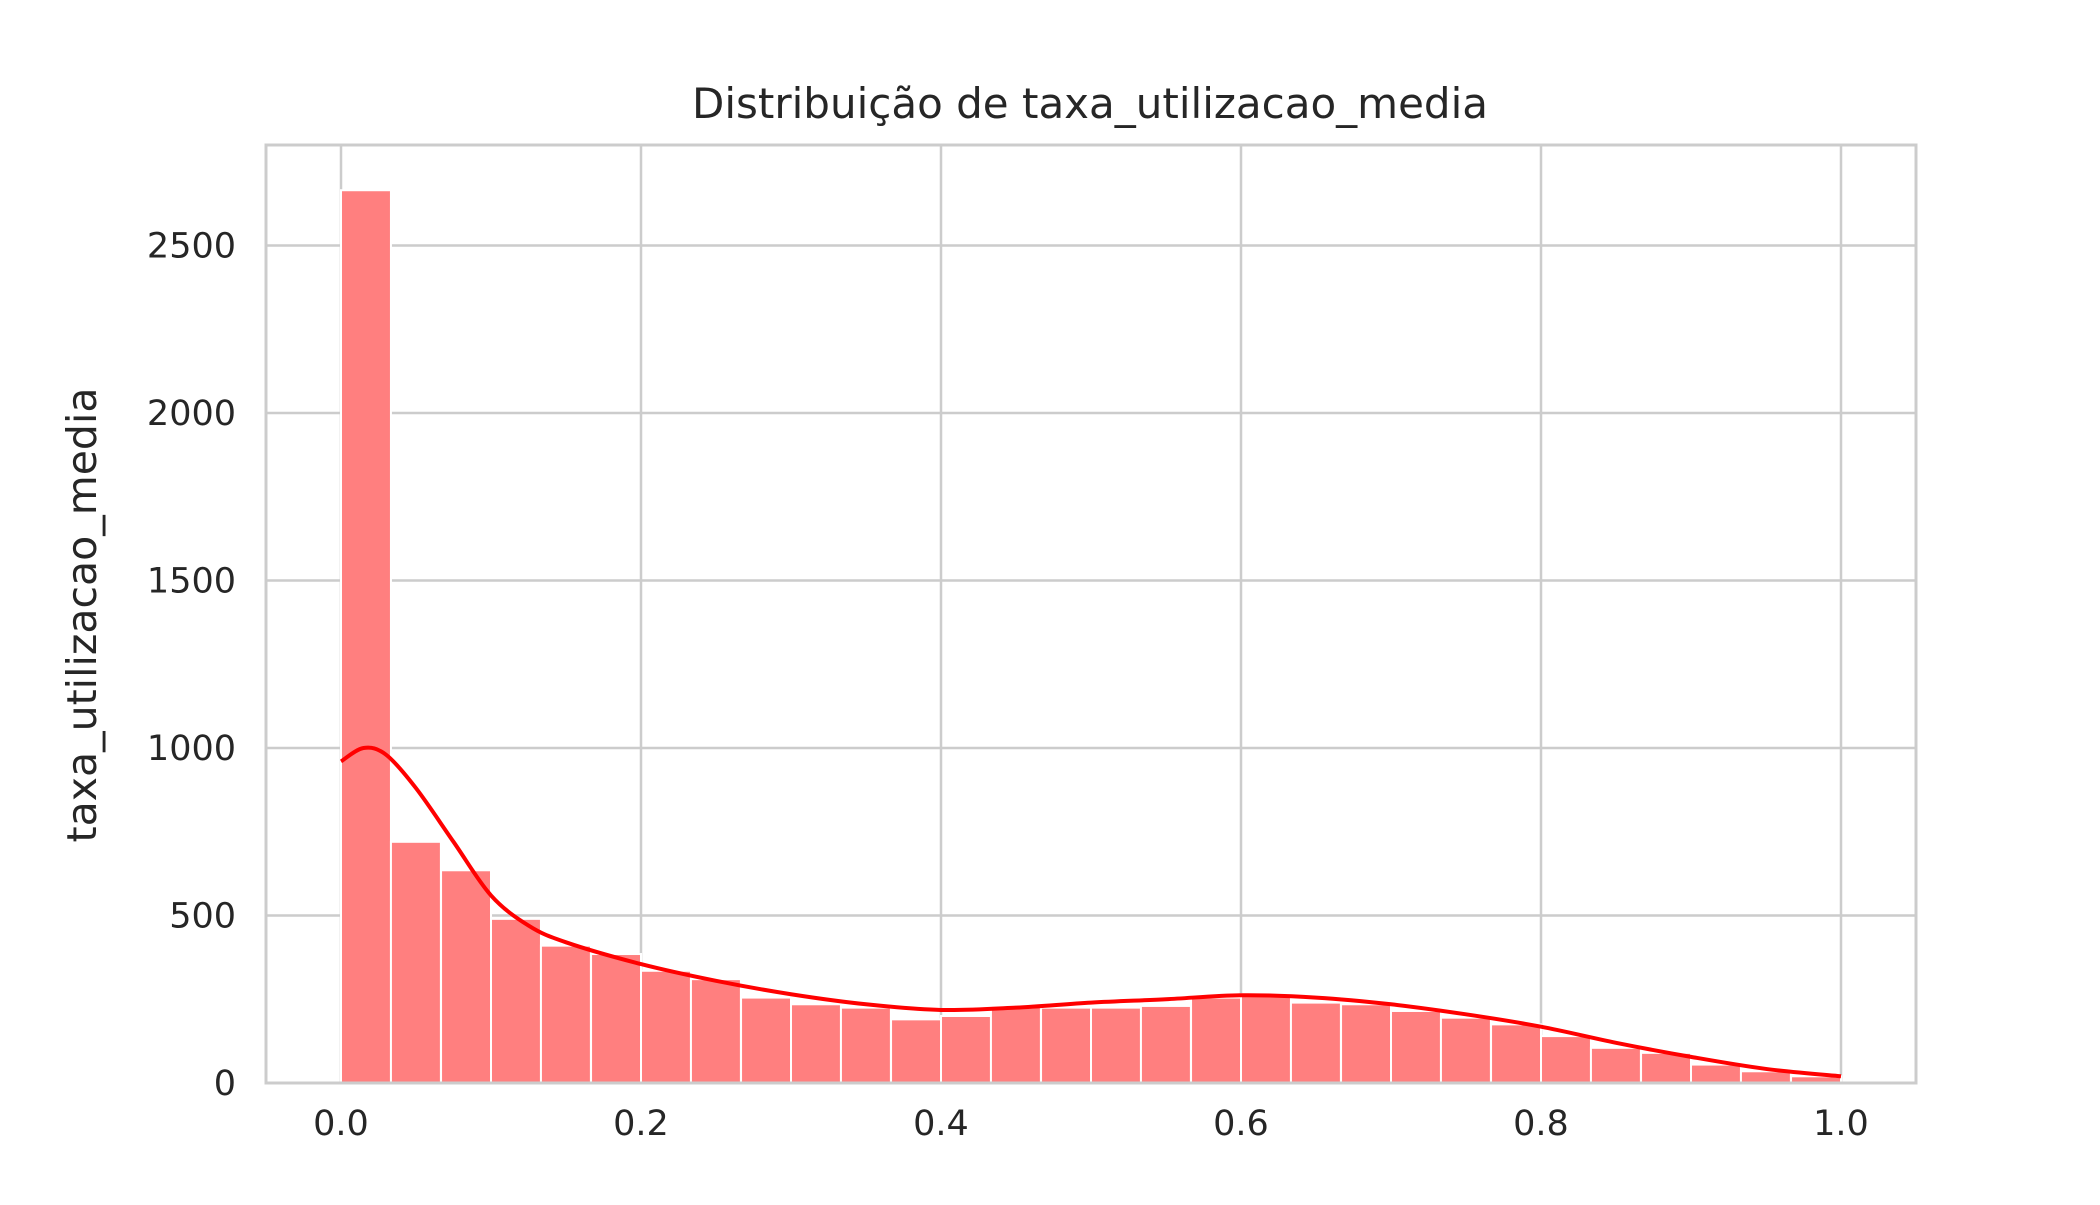  What do you see at coordinates (1090, 103) in the screenshot?
I see `chart-title: Distribuição de taxa_utilizacao_media` at bounding box center [1090, 103].